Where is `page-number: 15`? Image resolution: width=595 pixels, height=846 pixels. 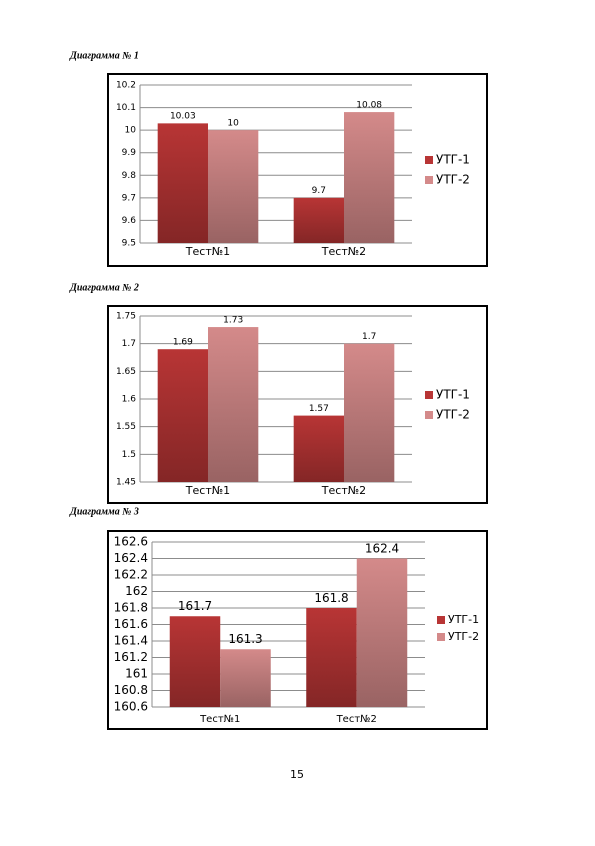 page-number: 15 is located at coordinates (297, 774).